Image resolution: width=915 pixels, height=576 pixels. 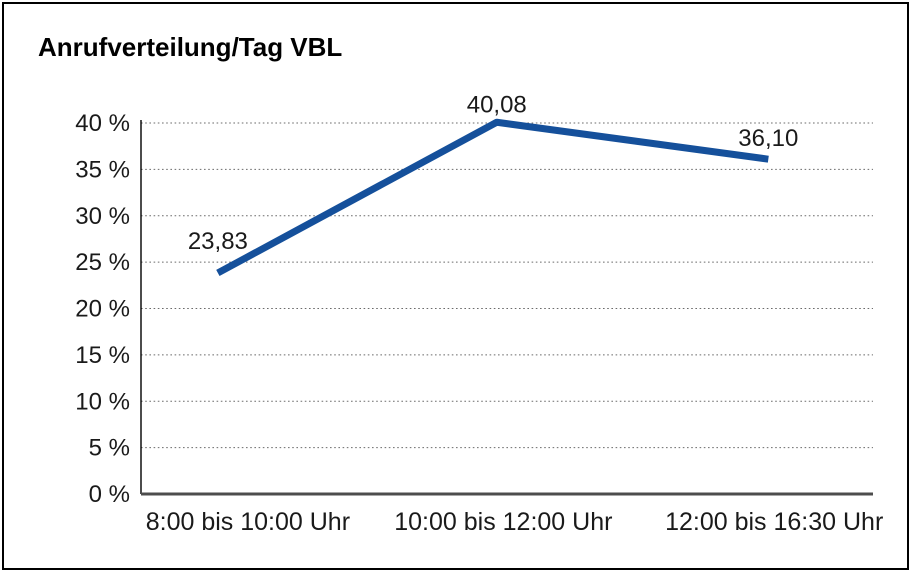 What do you see at coordinates (102, 216) in the screenshot?
I see `y-tick-label: 30 %` at bounding box center [102, 216].